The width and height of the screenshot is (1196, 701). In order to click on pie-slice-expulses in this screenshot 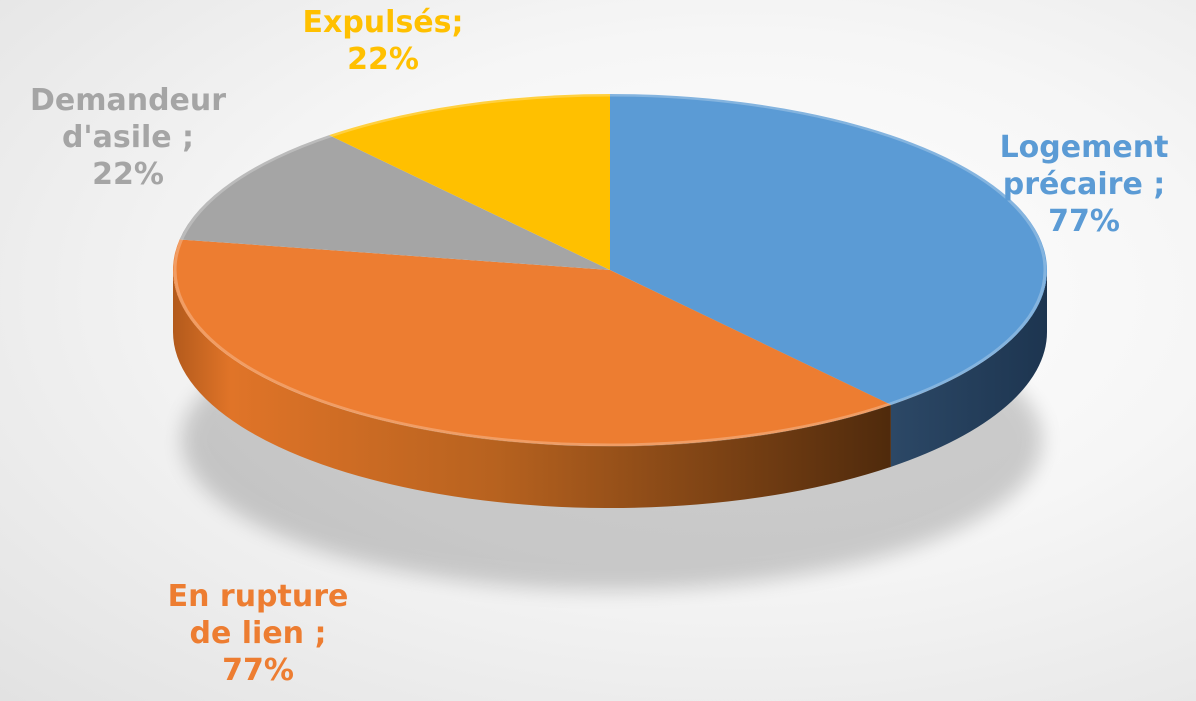, I will do `click(469, 182)`.